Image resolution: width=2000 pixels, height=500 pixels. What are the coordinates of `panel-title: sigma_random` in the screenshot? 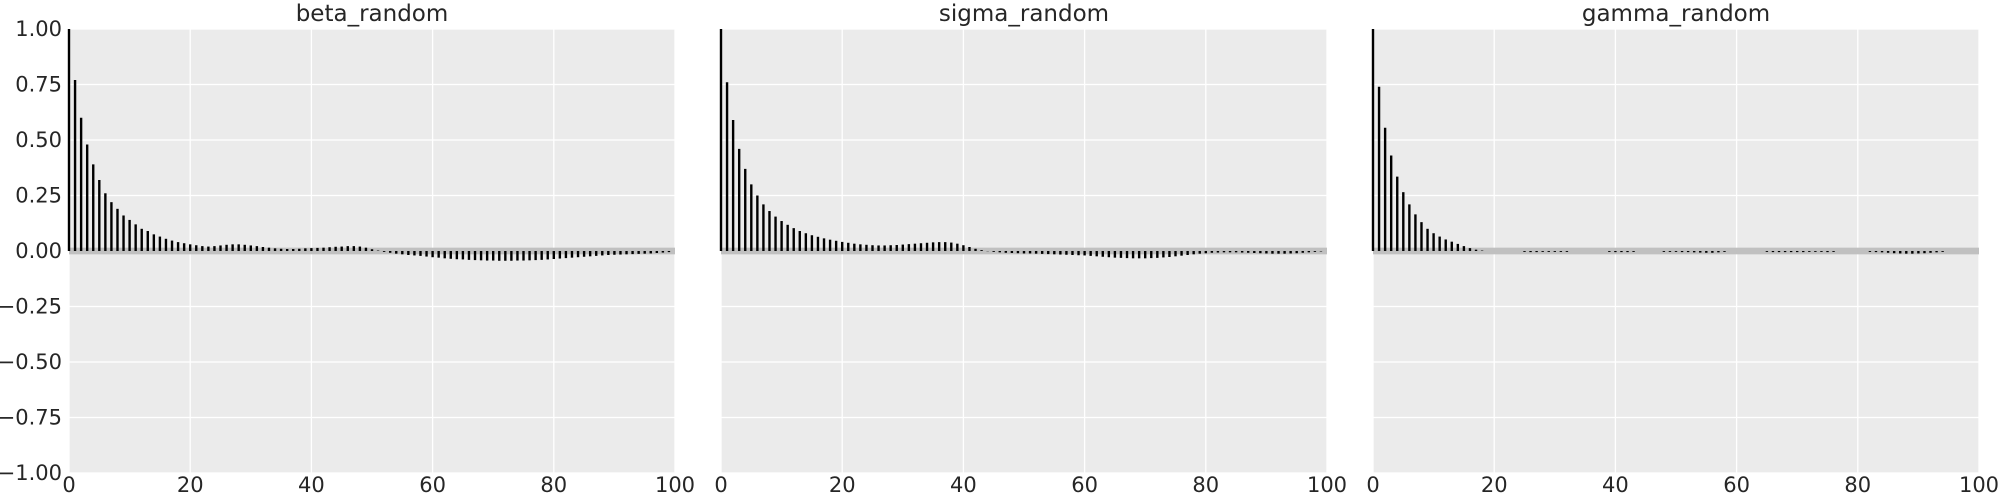 It's located at (1024, 14).